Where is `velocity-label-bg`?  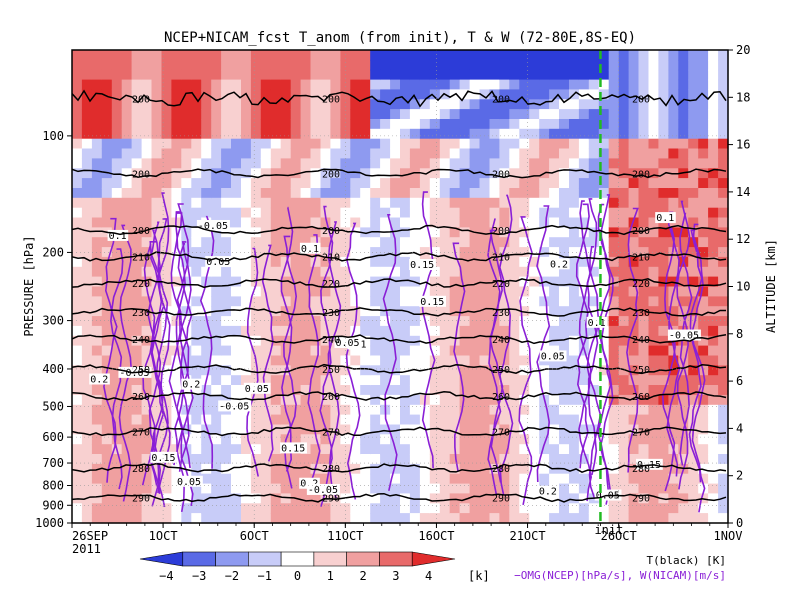 velocity-label-bg is located at coordinates (432, 301).